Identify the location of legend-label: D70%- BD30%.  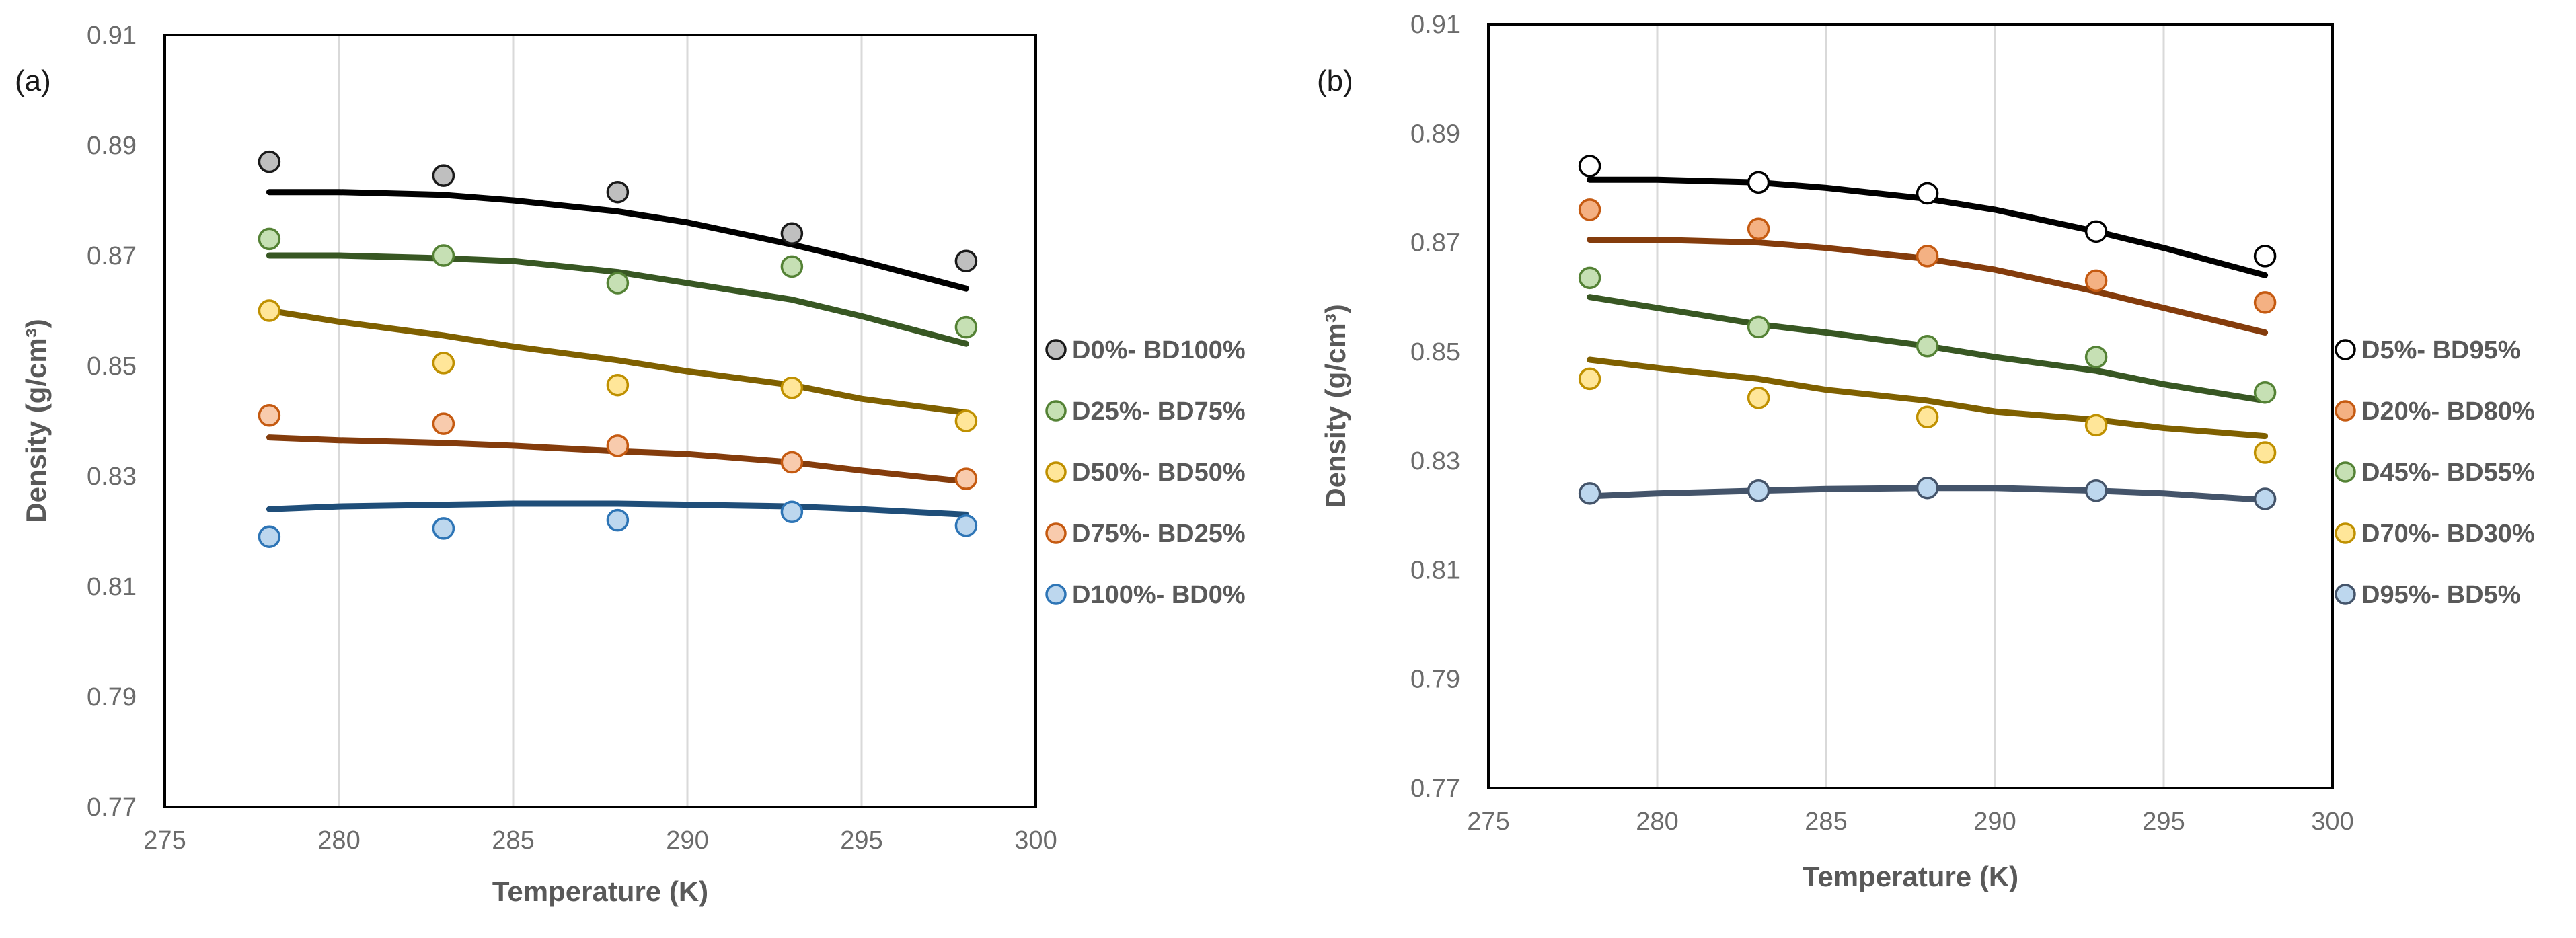
(2448, 534).